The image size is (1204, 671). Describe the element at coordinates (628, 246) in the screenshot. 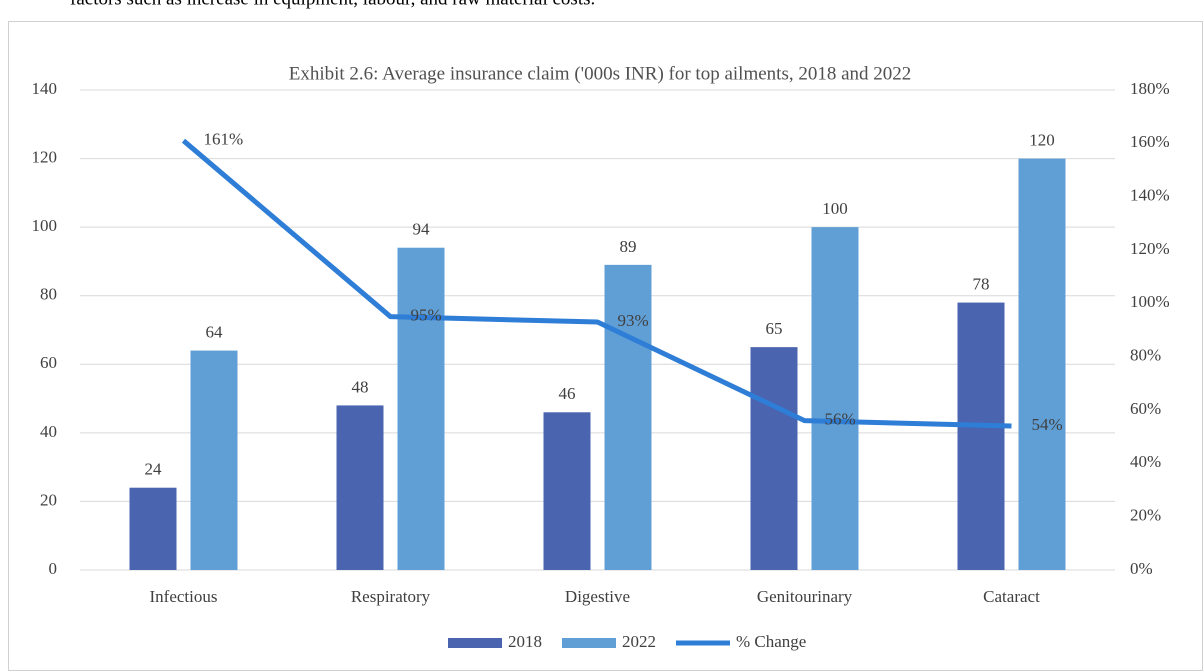

I see `bar-value-label: 89` at that location.